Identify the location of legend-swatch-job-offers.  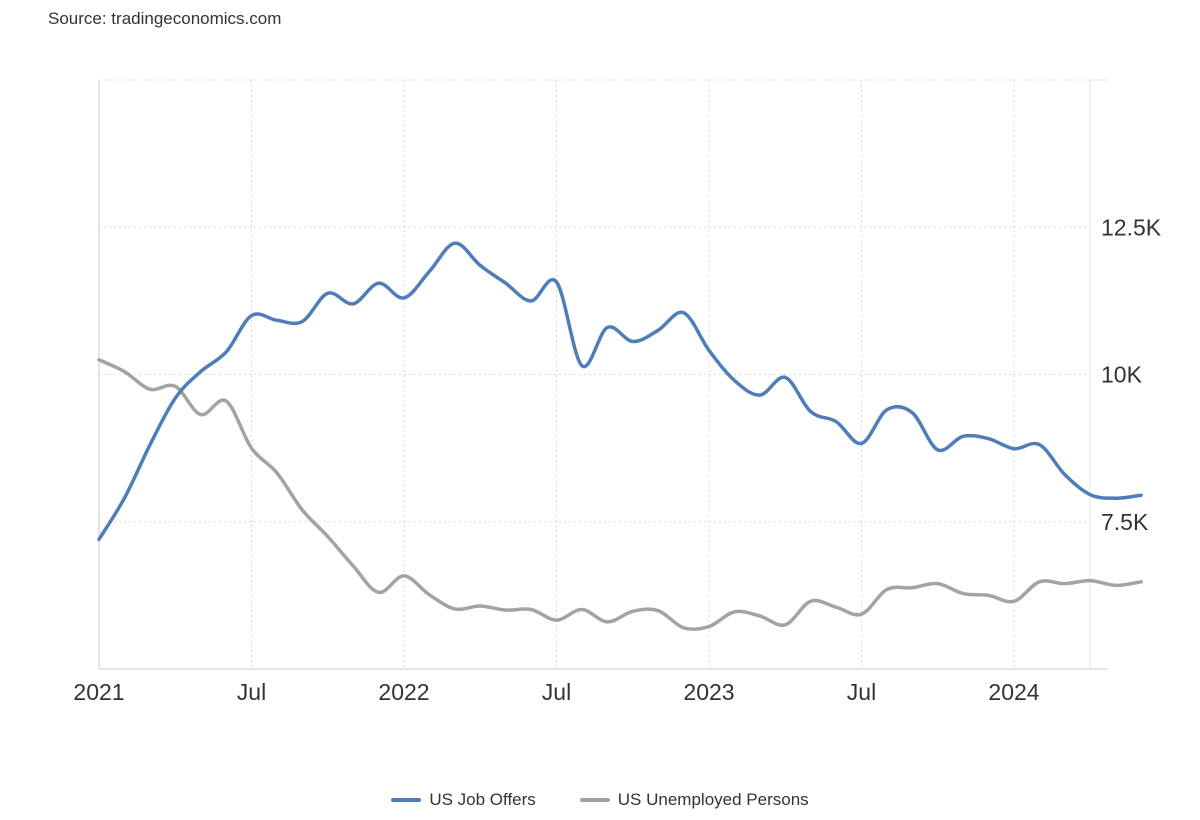
(406, 800).